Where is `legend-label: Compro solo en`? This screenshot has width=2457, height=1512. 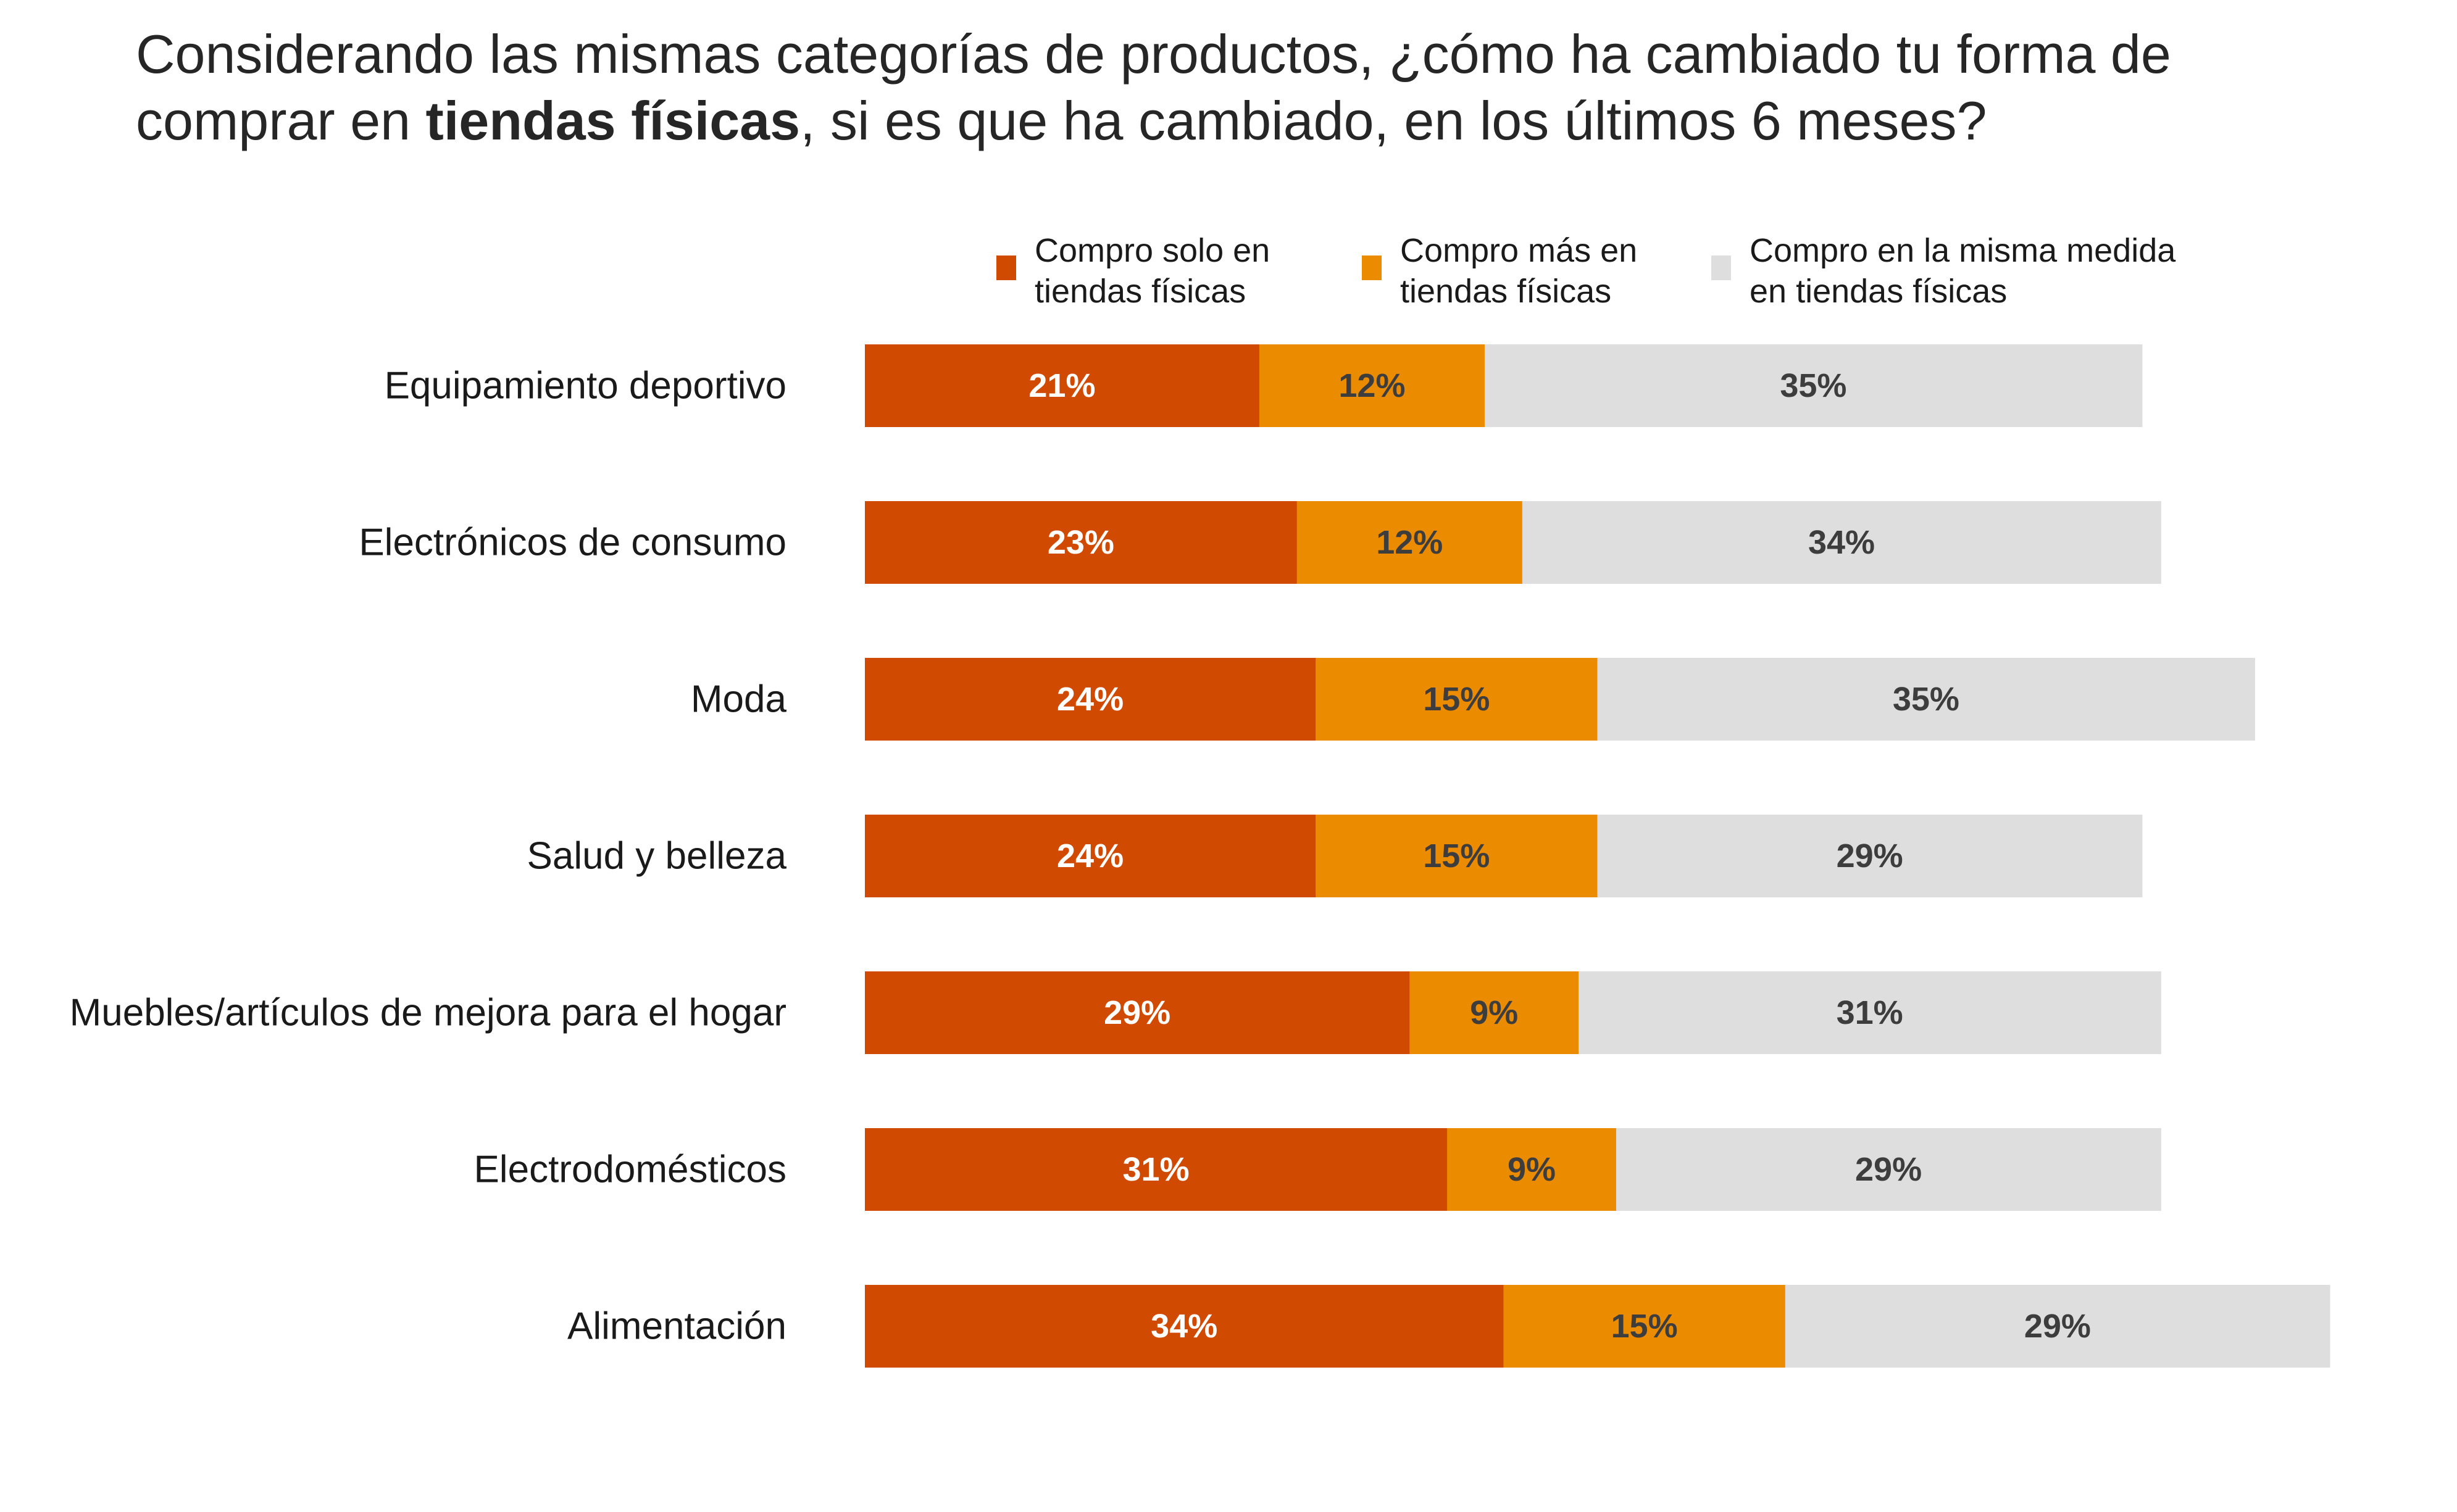 legend-label: Compro solo en is located at coordinates (1152, 251).